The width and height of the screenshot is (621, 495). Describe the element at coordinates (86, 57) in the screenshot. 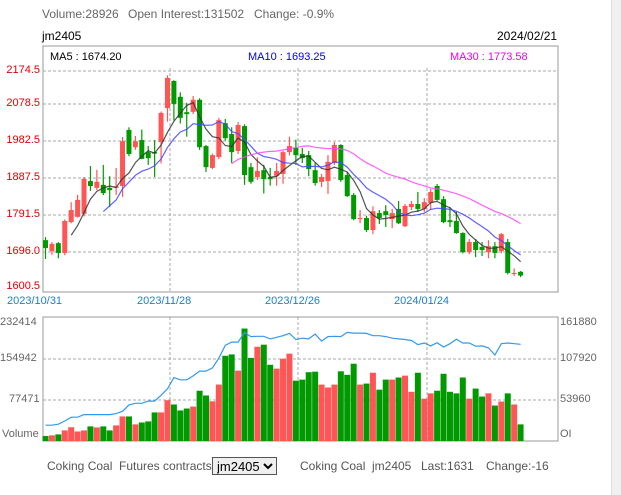

I see `legend-ma5: MA5 : 1674.20` at that location.